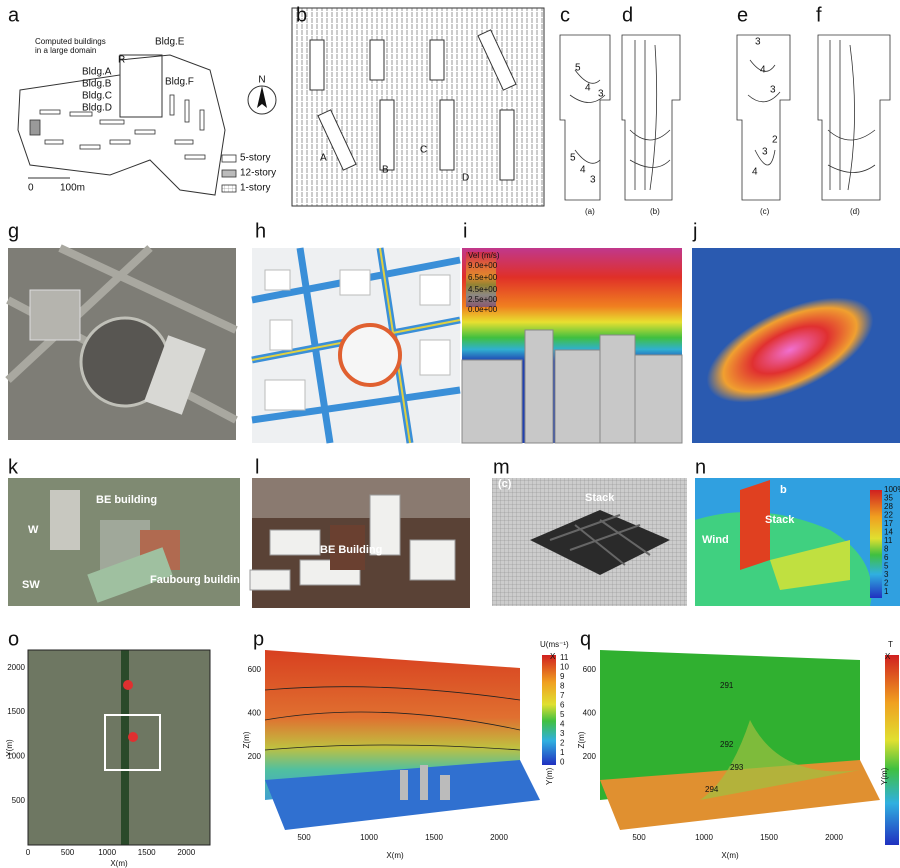  I want to click on colorbar-label: 35, so click(888, 498).